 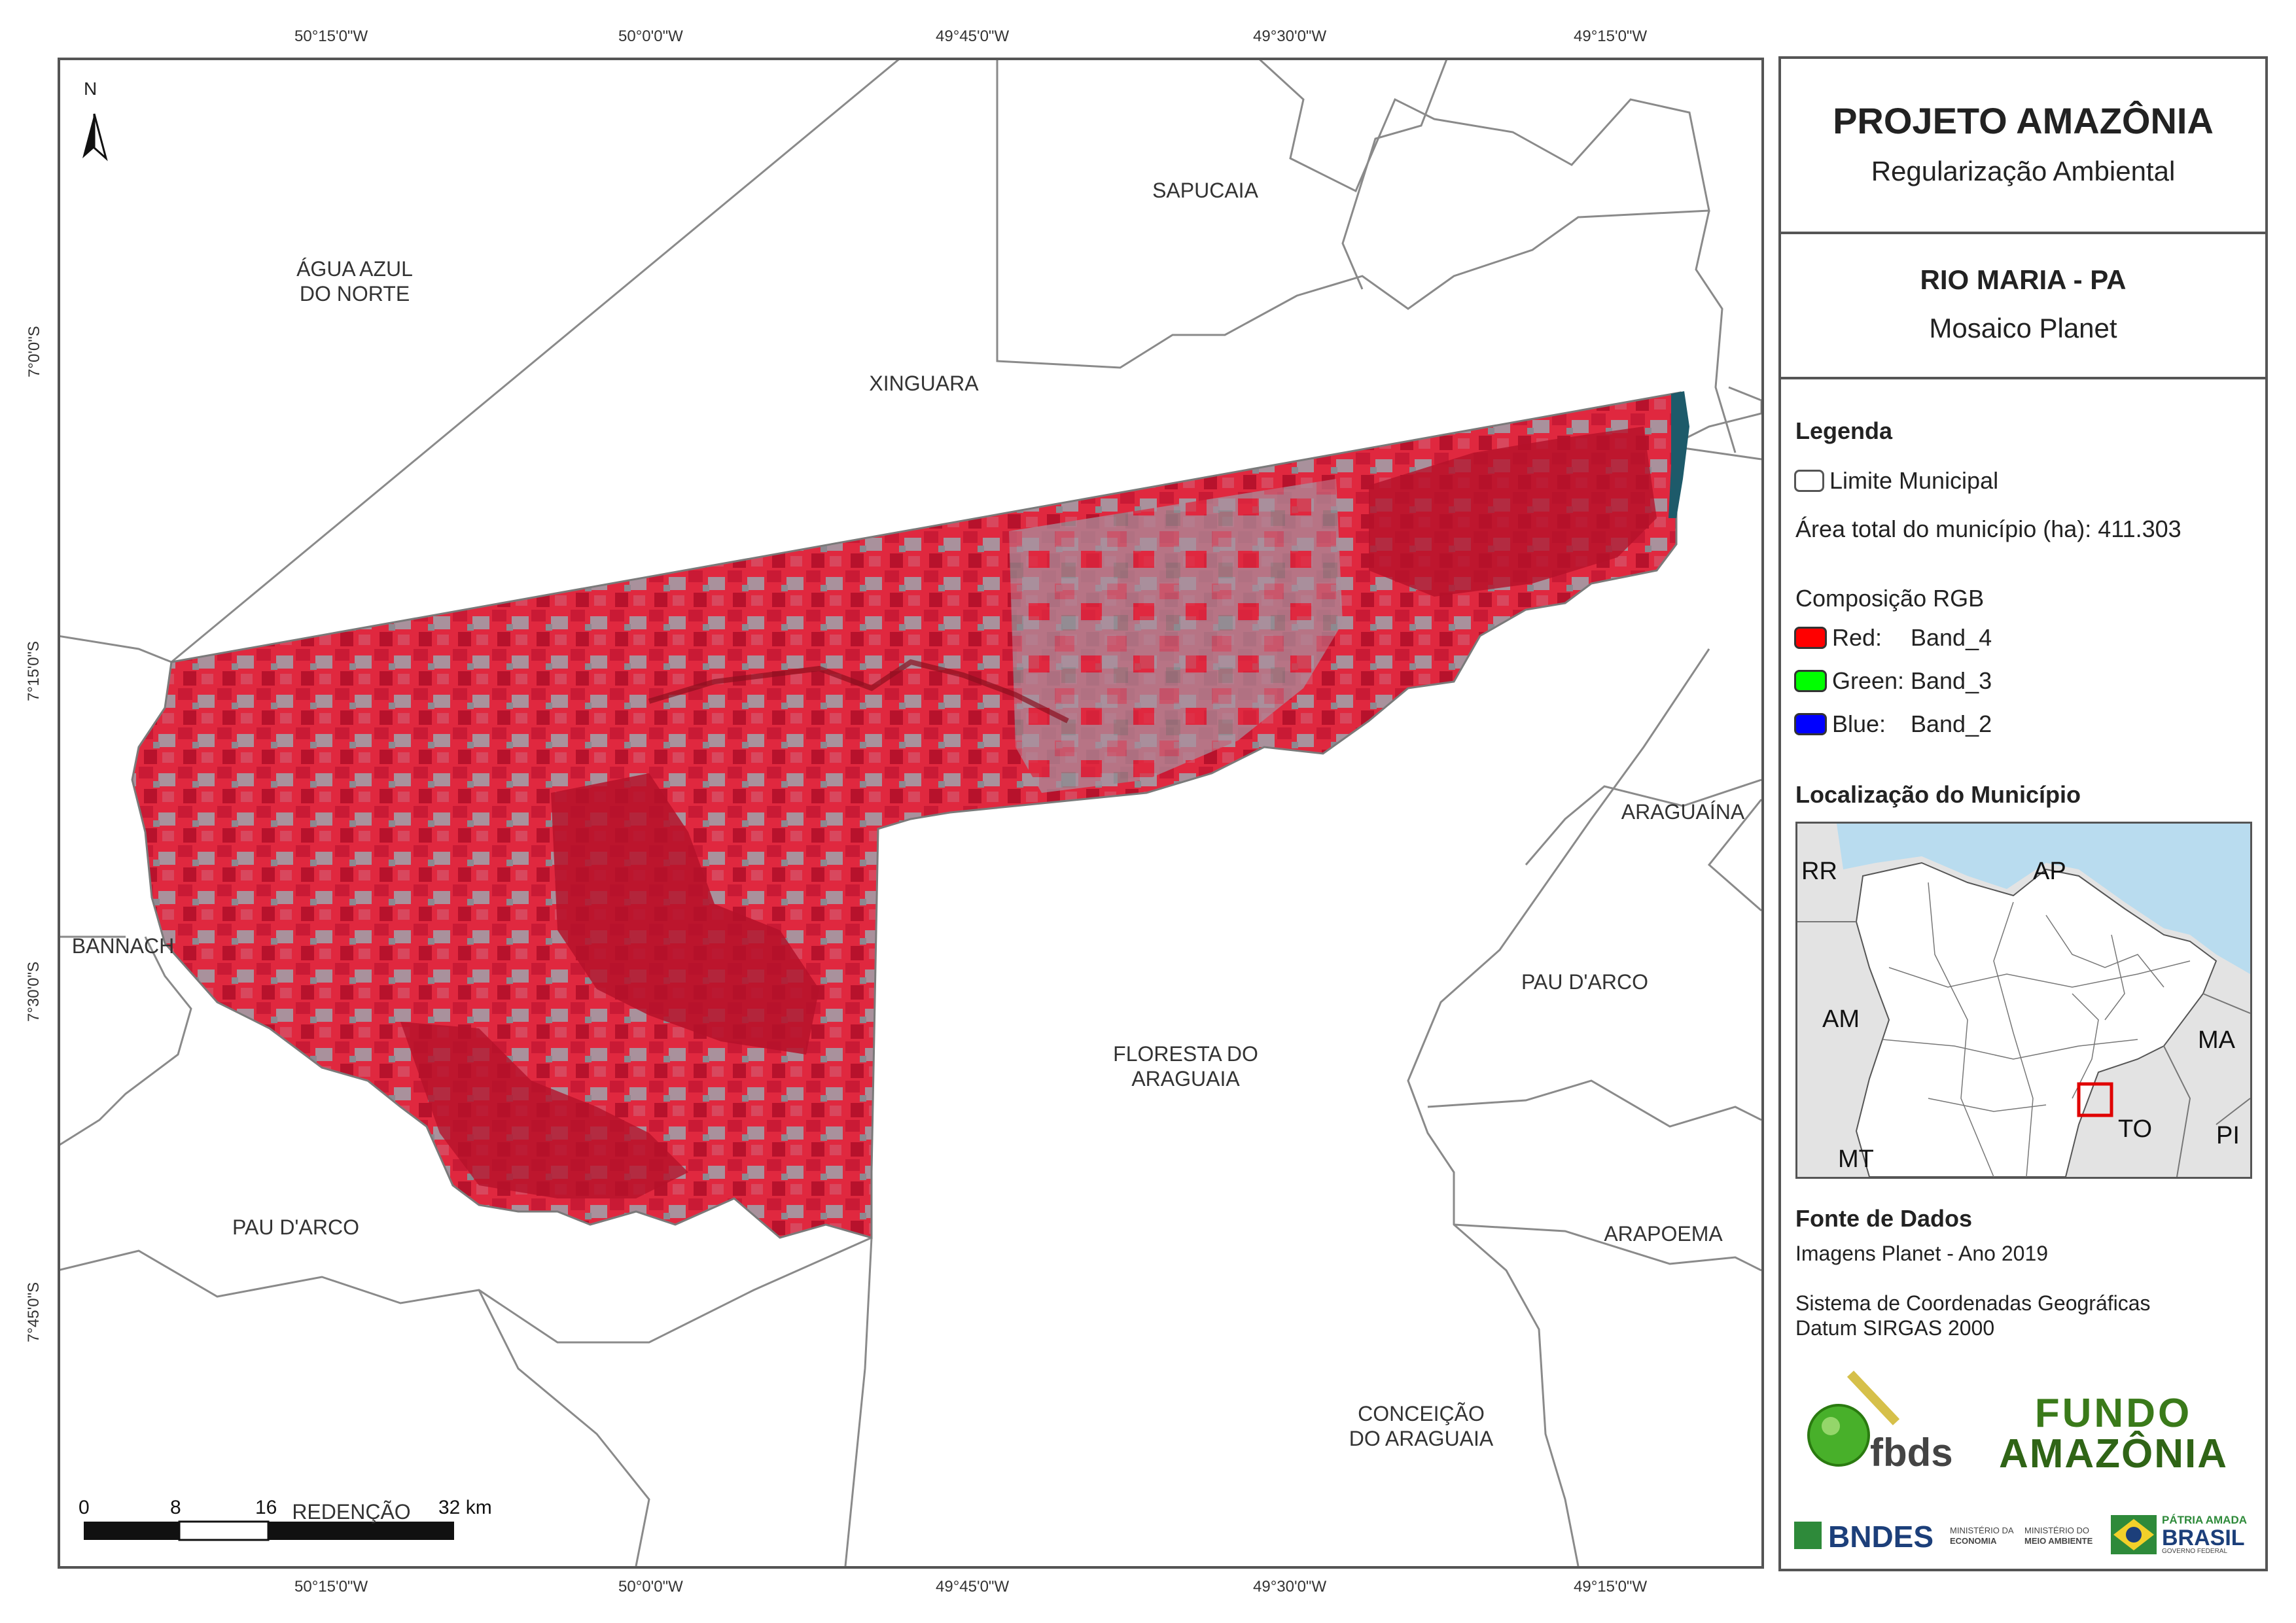 I want to click on inset-label-rr: RR, so click(x=1819, y=872).